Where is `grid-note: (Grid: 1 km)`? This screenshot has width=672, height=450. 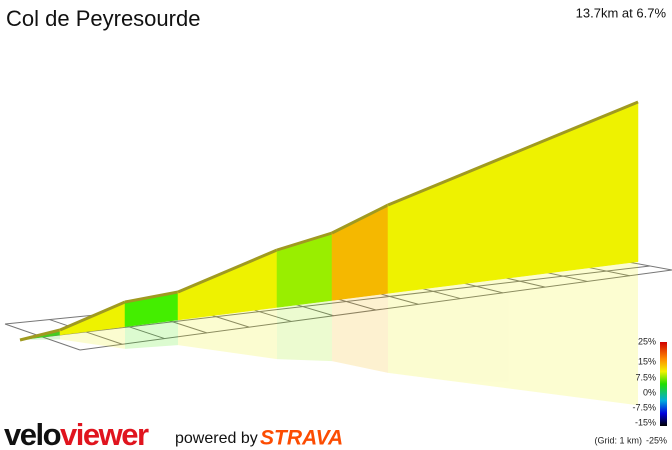 grid-note: (Grid: 1 km) is located at coordinates (618, 440).